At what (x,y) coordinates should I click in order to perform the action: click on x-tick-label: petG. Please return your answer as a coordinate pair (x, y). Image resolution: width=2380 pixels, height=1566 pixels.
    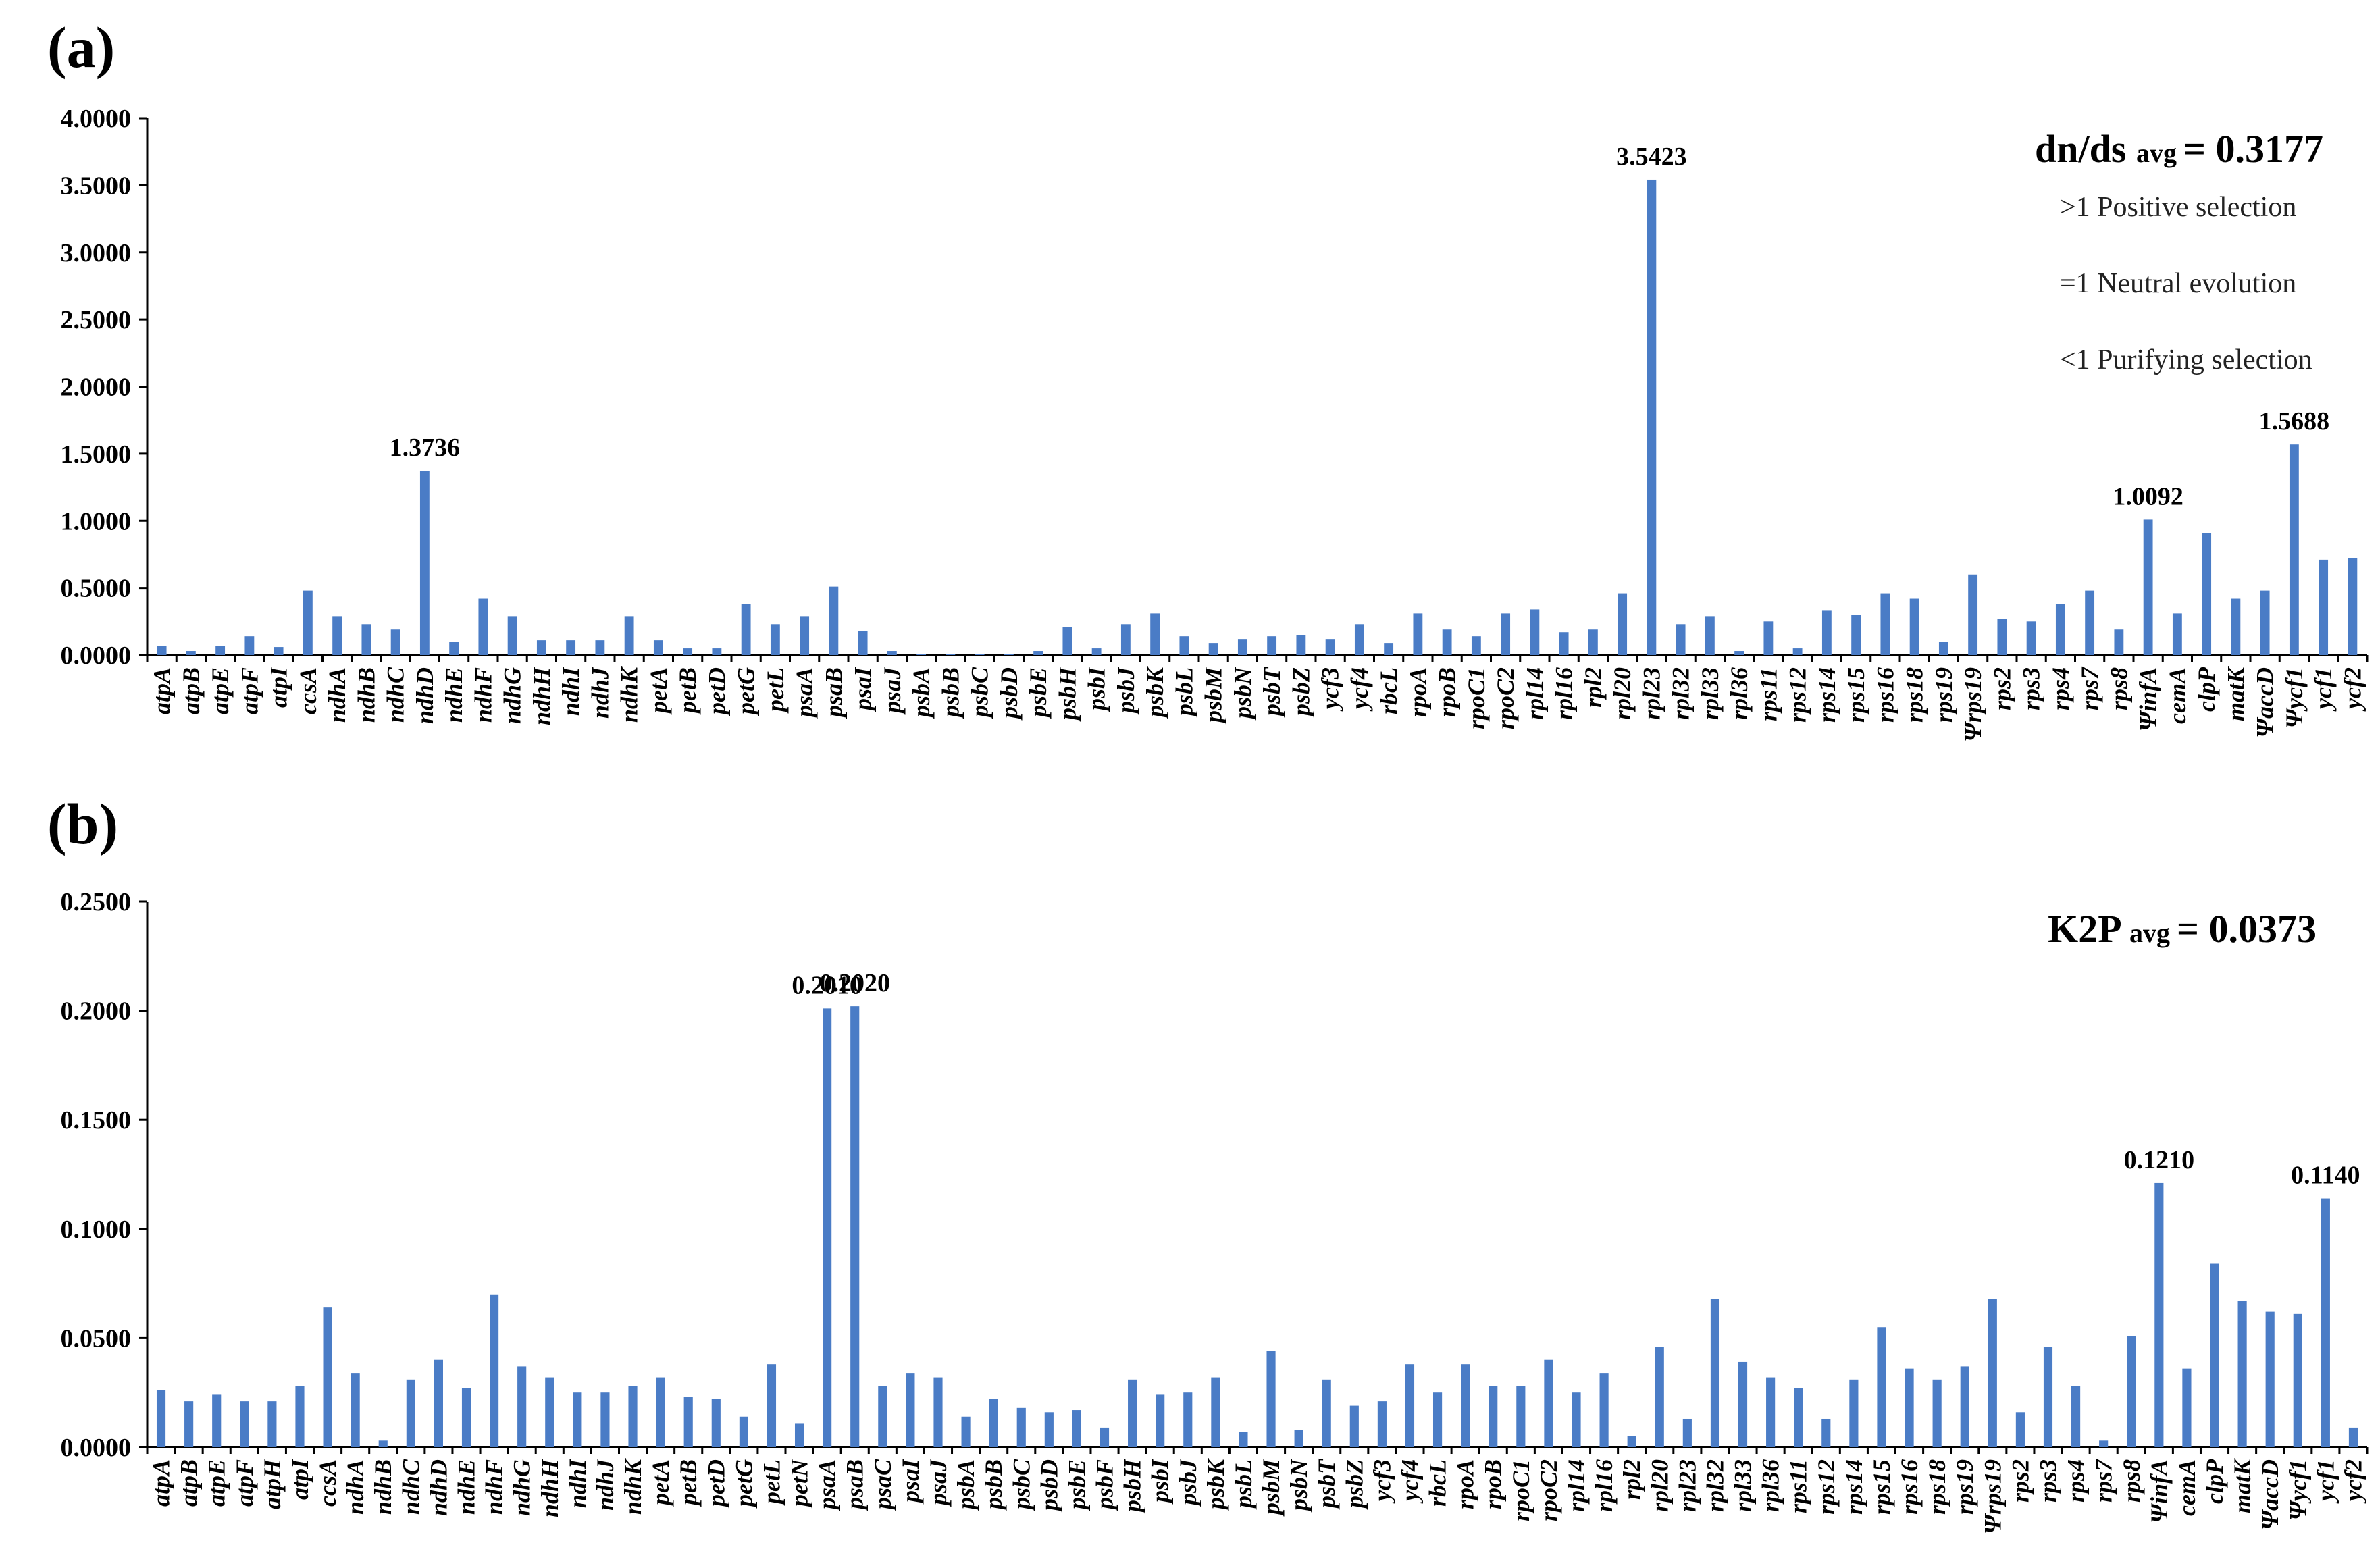
    Looking at the image, I should click on (743, 1484).